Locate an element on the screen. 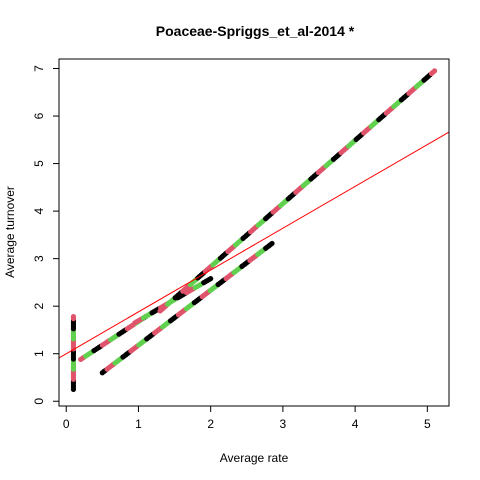 This screenshot has width=480, height=480. y-tick-label: 0 is located at coordinates (39, 401).